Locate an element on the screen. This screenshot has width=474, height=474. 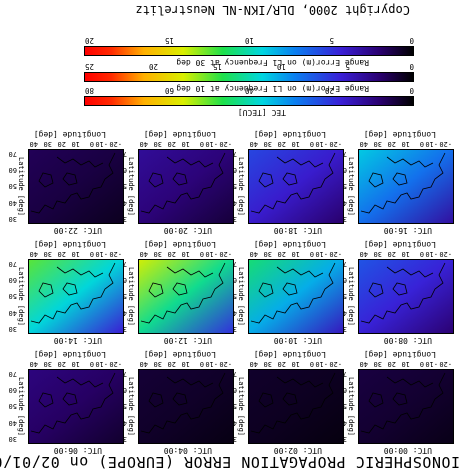
panel-utc-label: UTC: 02:00 is located at coordinates (297, 450).